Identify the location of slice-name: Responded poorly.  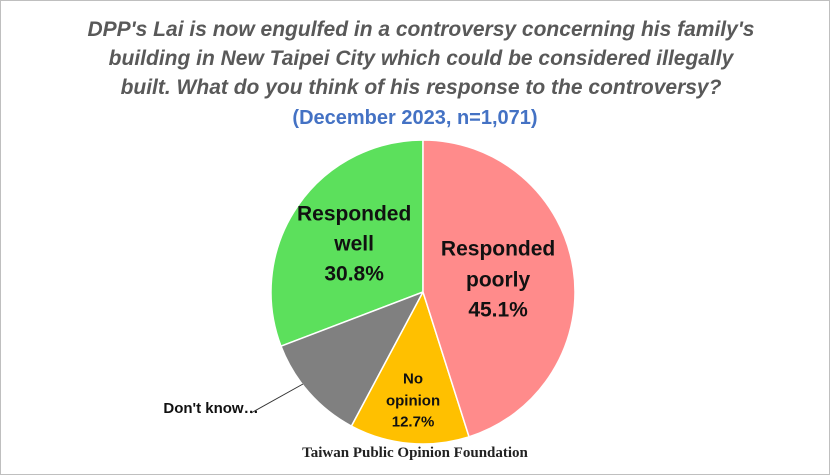
(498, 264).